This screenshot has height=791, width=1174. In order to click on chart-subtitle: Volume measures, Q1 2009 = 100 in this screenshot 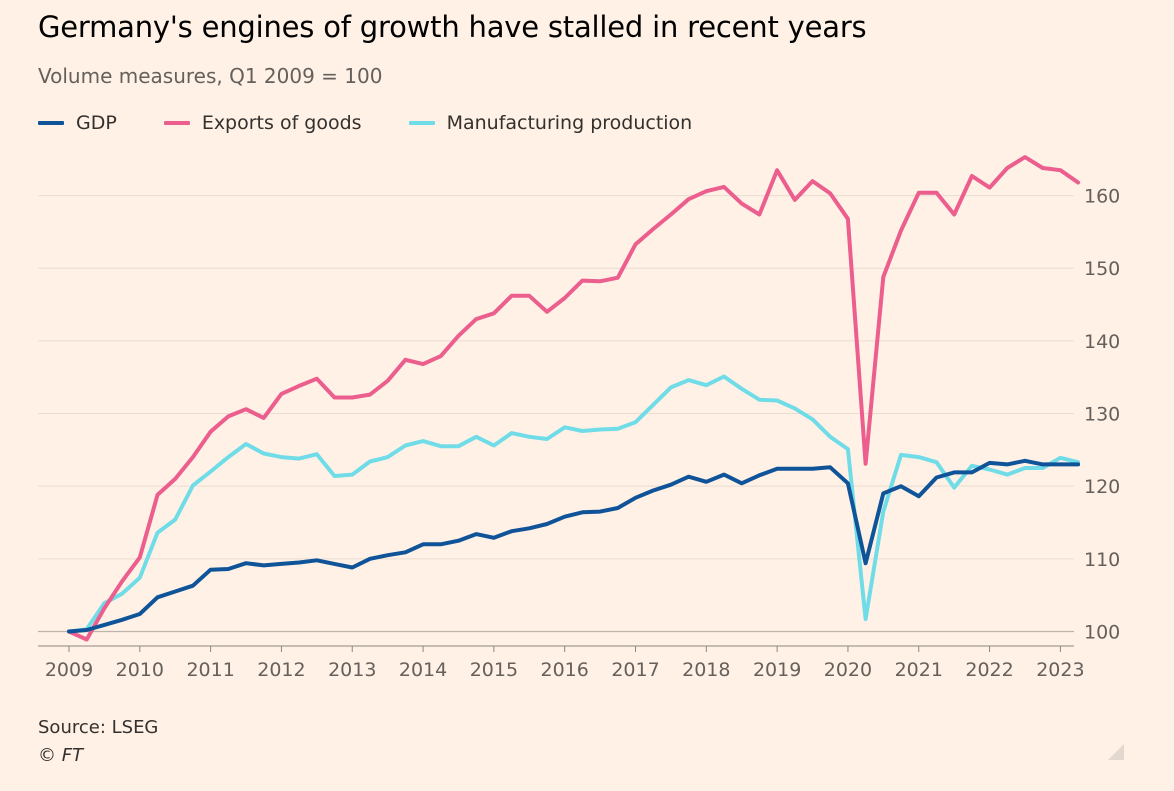, I will do `click(210, 76)`.